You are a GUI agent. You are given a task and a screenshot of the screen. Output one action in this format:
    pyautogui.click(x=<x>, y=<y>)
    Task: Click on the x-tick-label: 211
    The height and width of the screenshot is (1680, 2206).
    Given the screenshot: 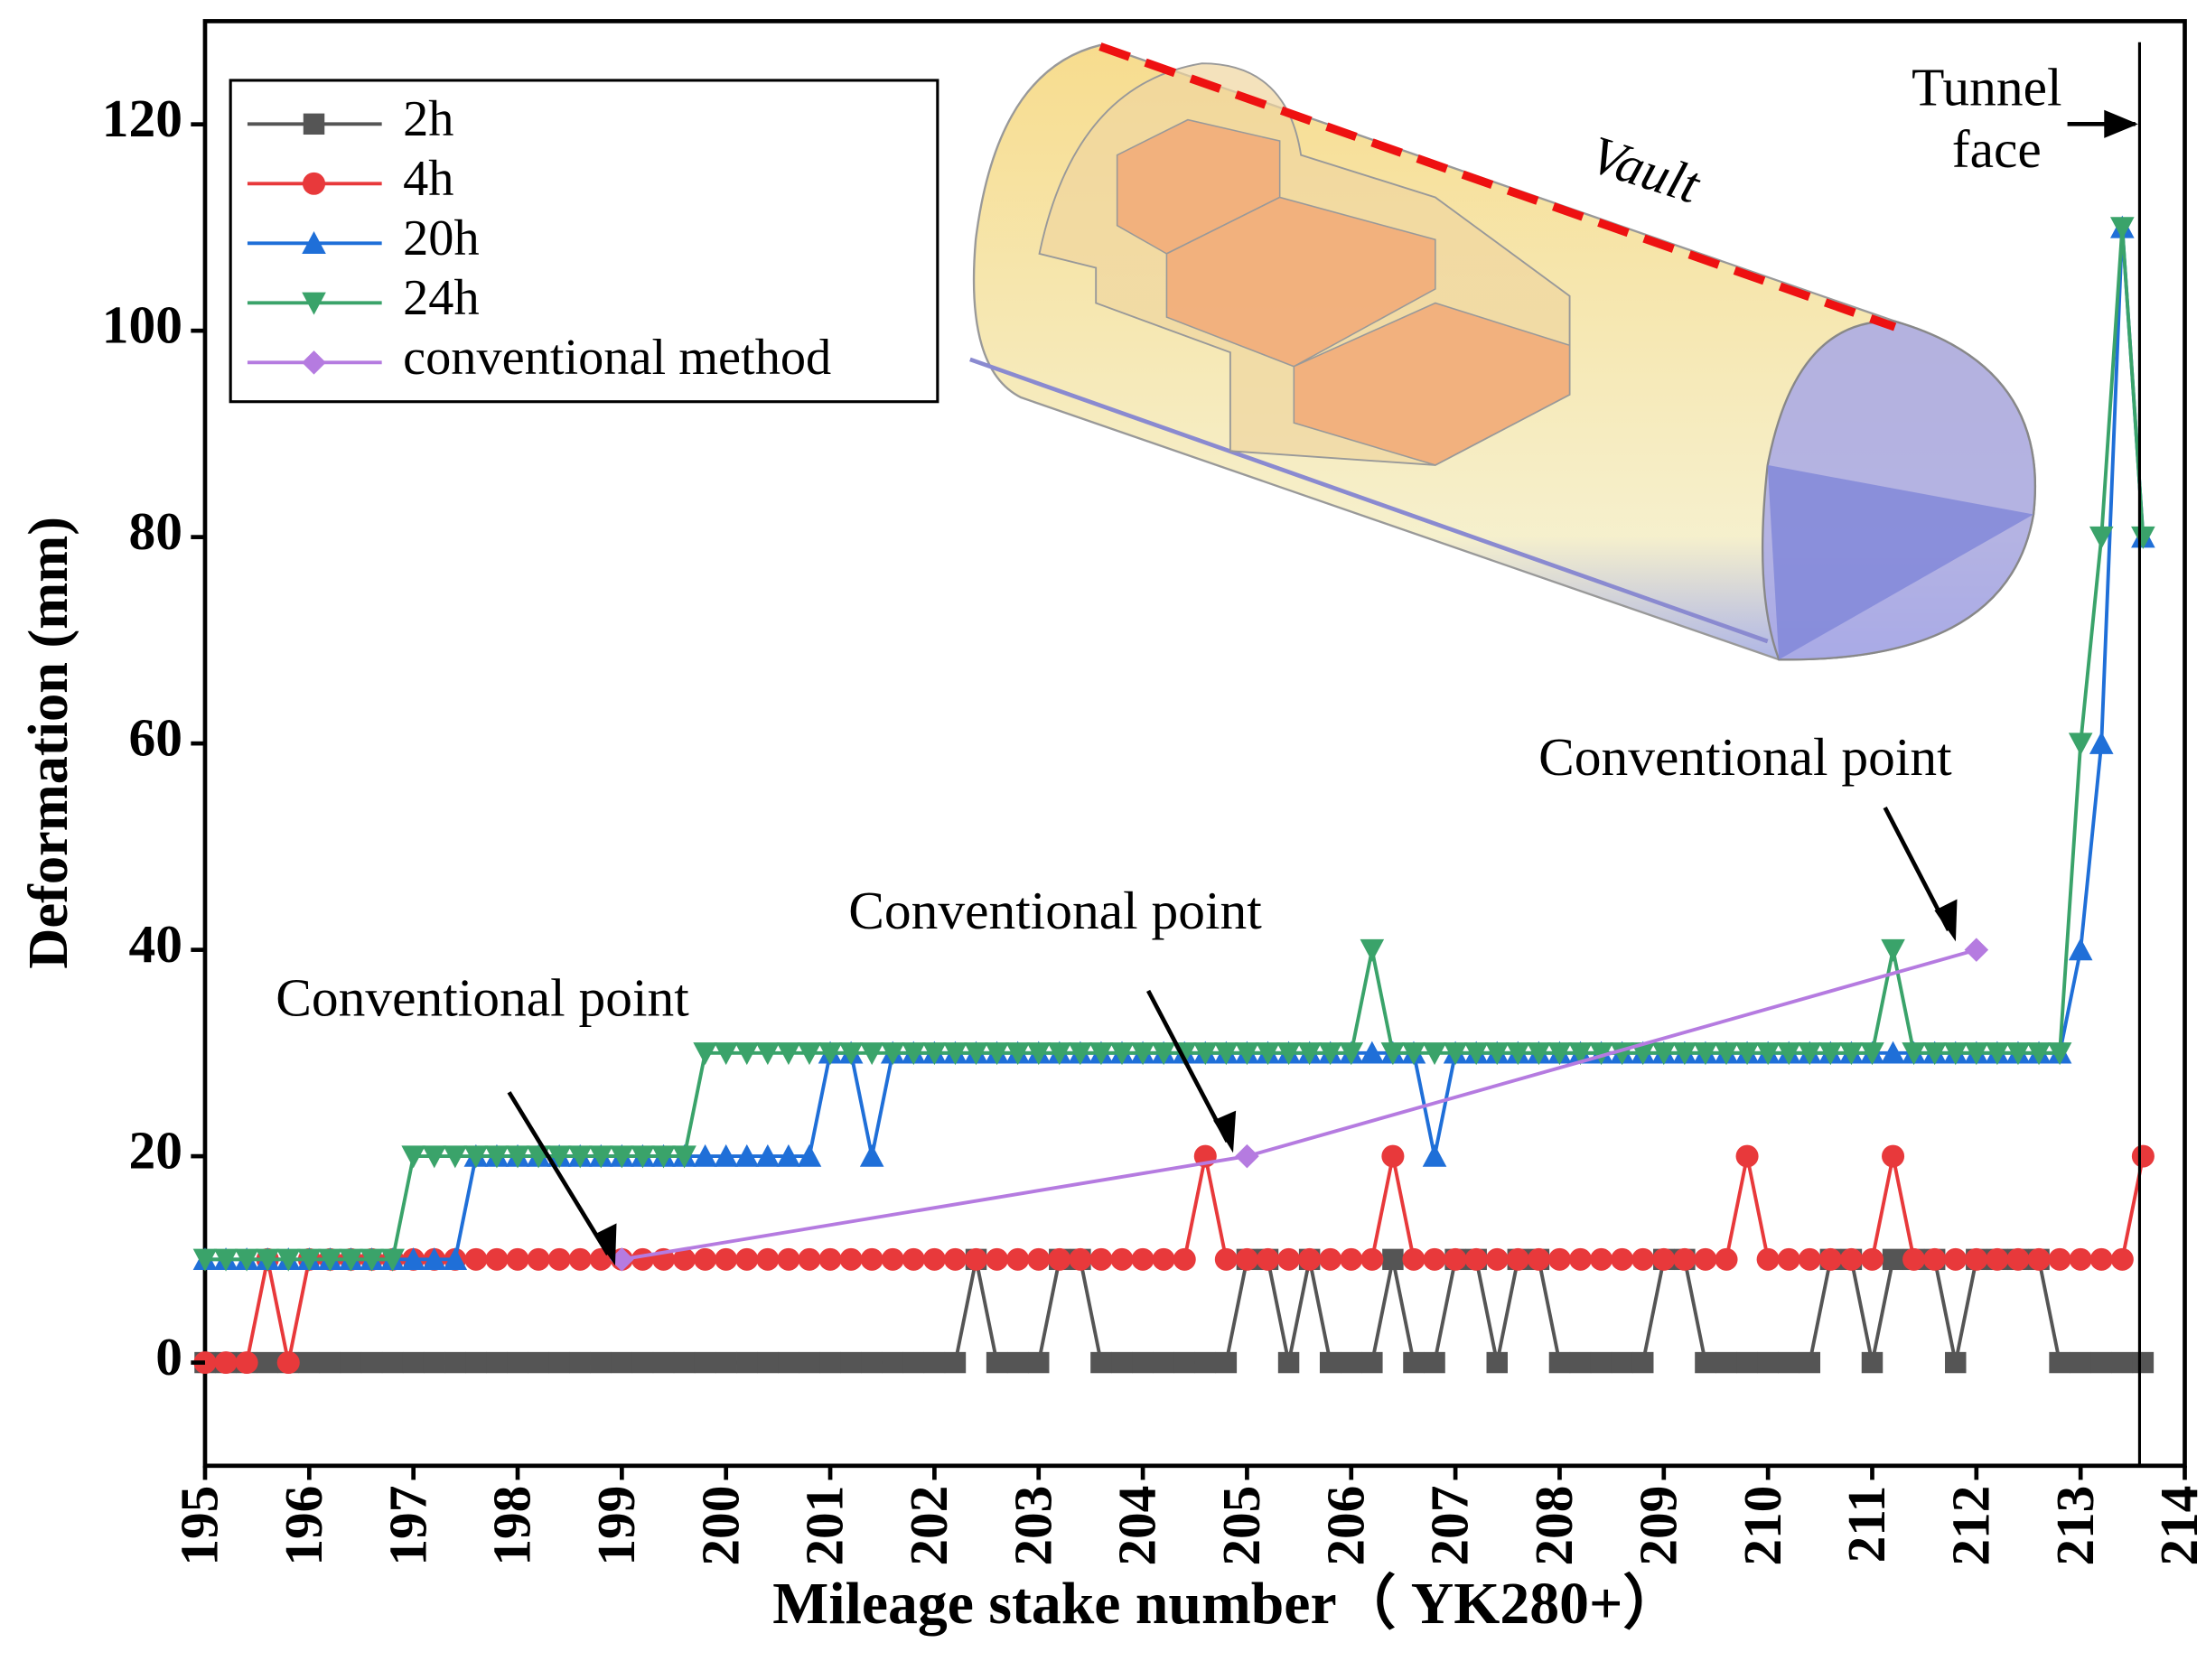 What is the action you would take?
    pyautogui.click(x=1866, y=1524)
    